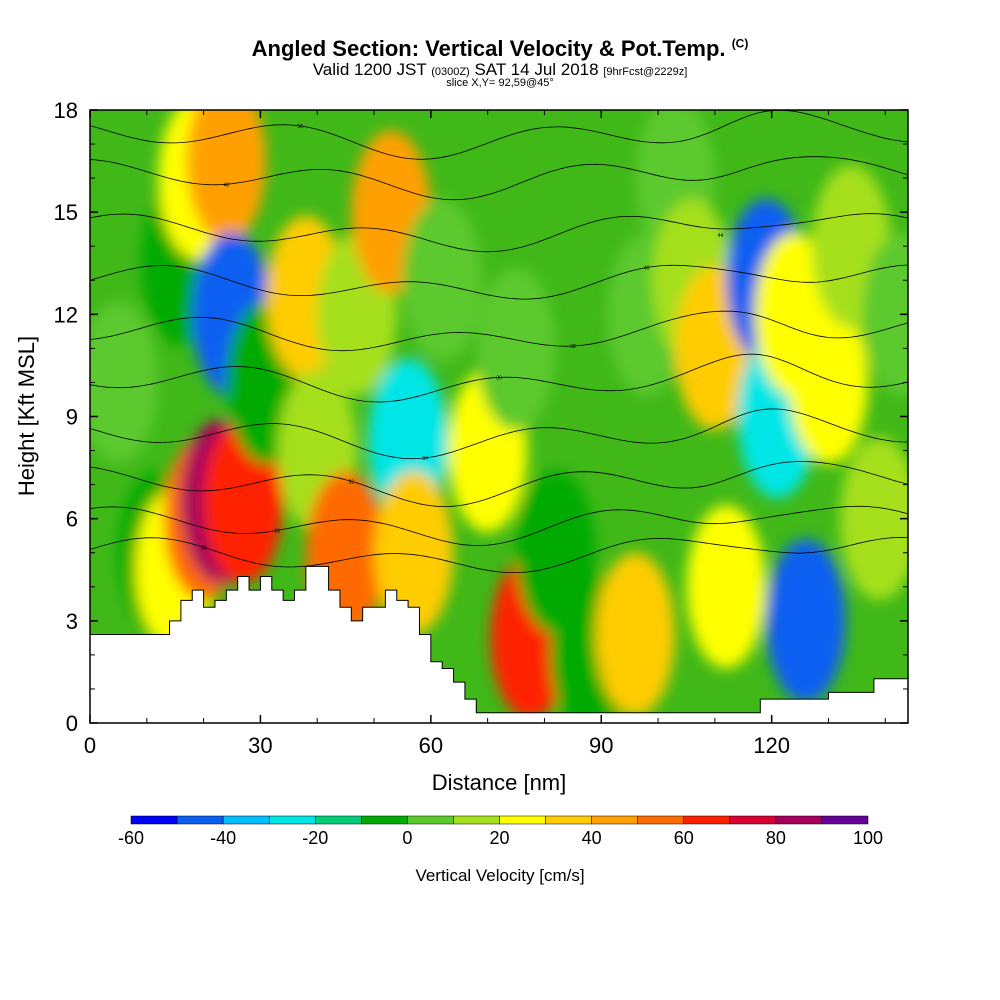  I want to click on colorbar-tick-label: -20, so click(315, 838).